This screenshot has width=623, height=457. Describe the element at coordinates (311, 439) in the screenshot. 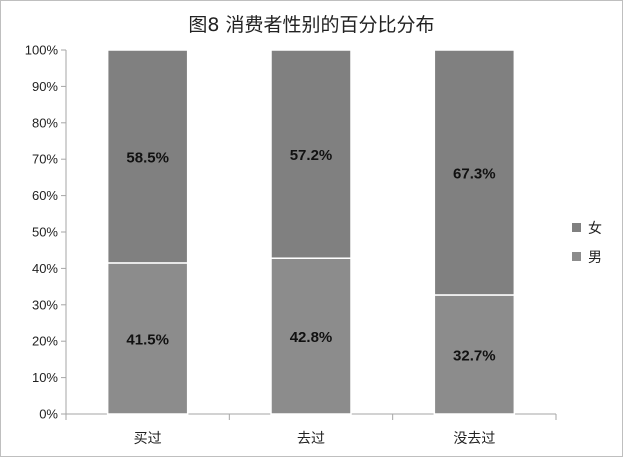

I see `x-category-label: 去过` at that location.